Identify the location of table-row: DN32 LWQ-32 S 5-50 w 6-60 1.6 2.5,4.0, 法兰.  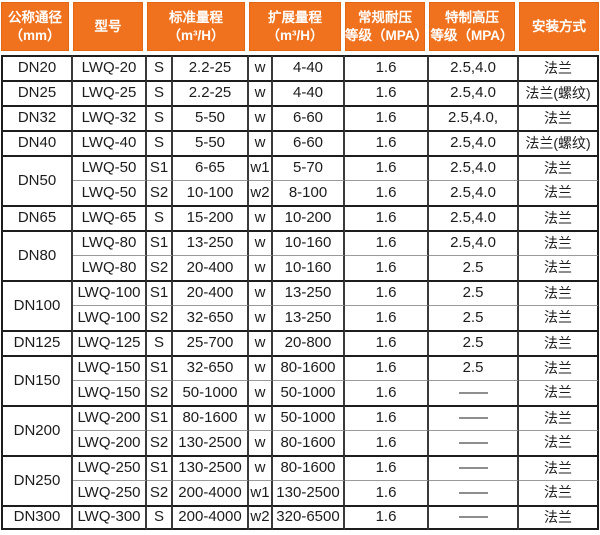
(300, 117).